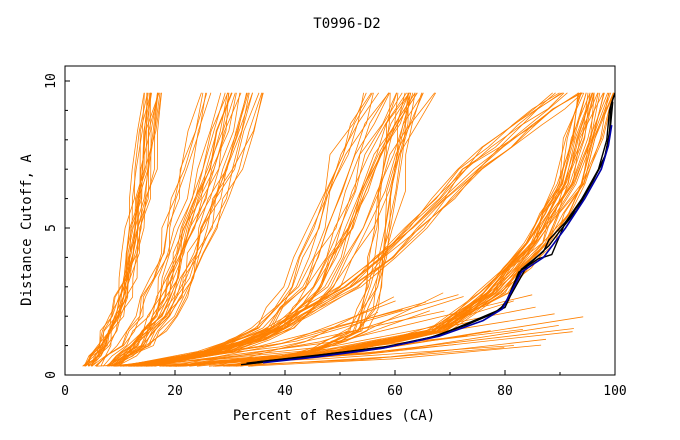 The image size is (680, 440). I want to click on y-tick-label: 10, so click(51, 81).